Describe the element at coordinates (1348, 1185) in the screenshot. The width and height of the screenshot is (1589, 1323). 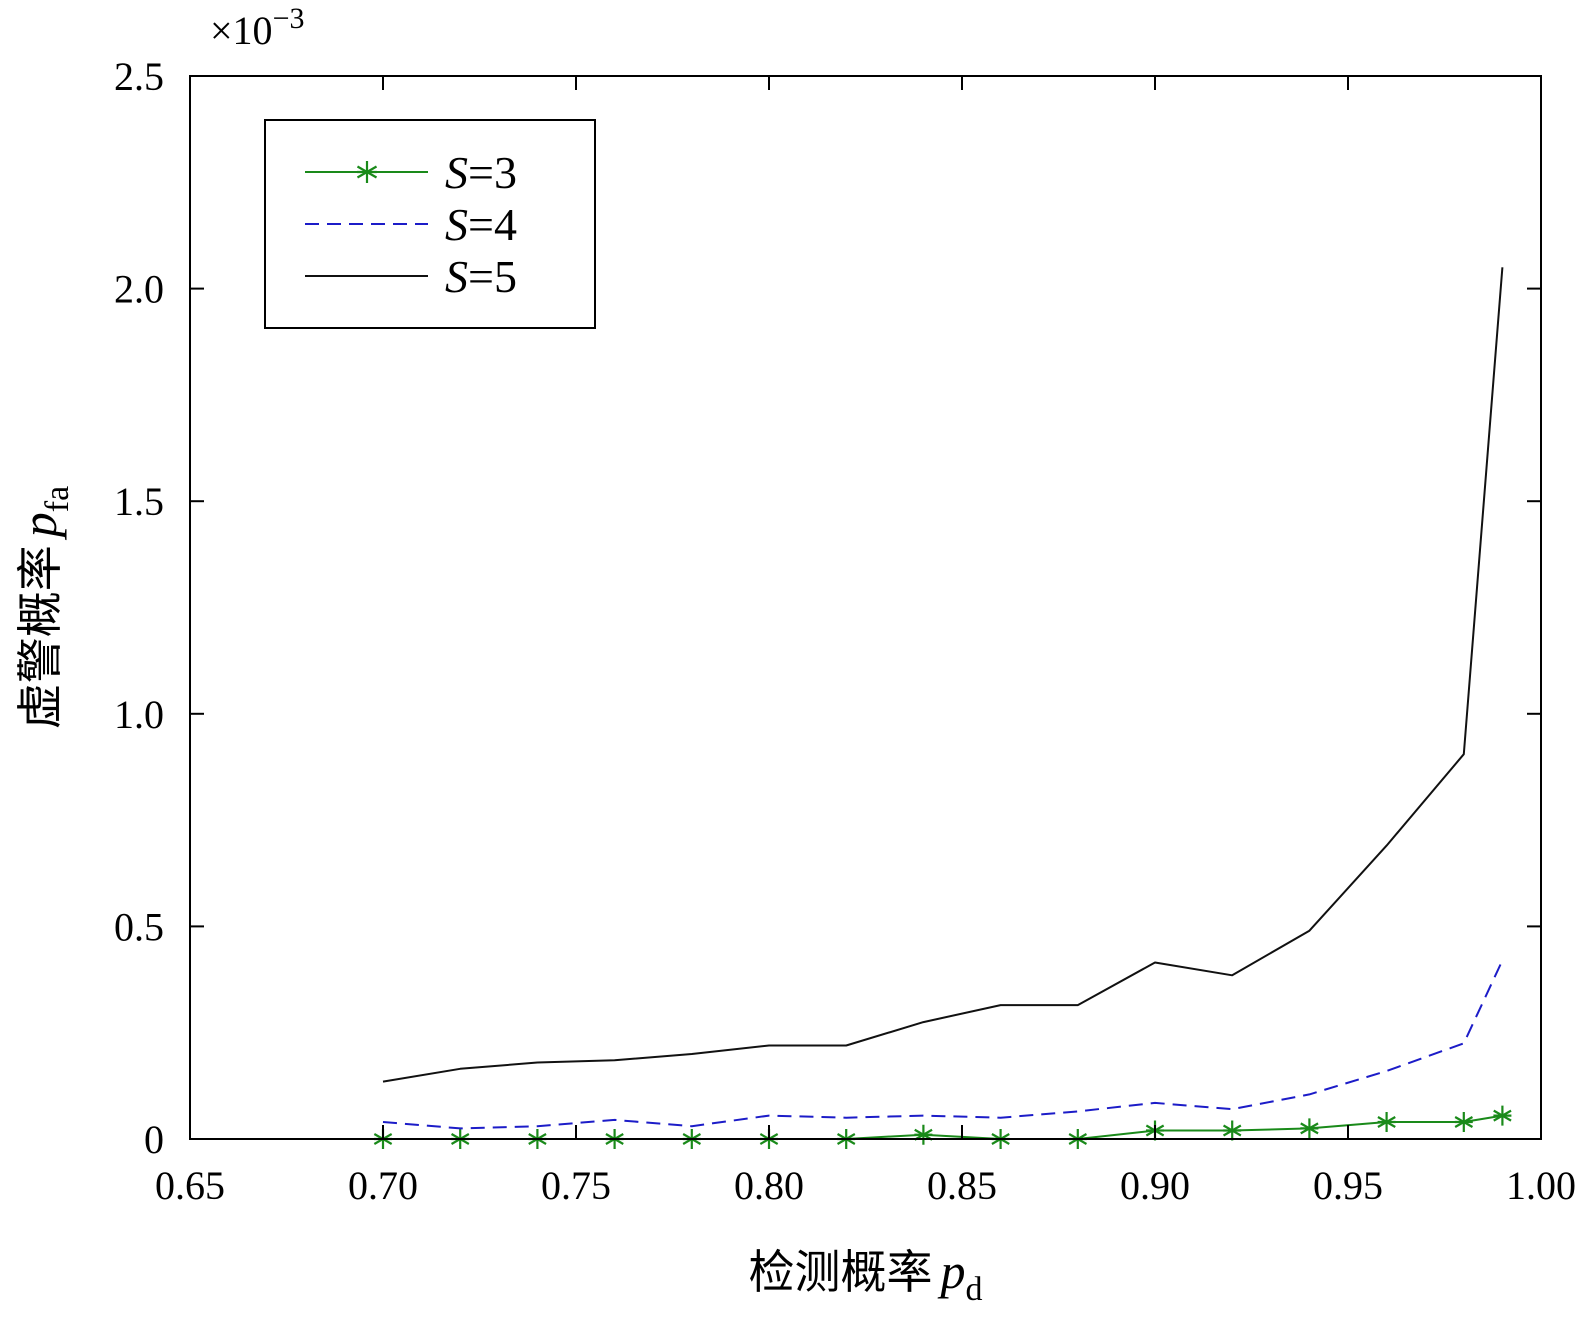
I see `x-tick-label: 0.95` at that location.